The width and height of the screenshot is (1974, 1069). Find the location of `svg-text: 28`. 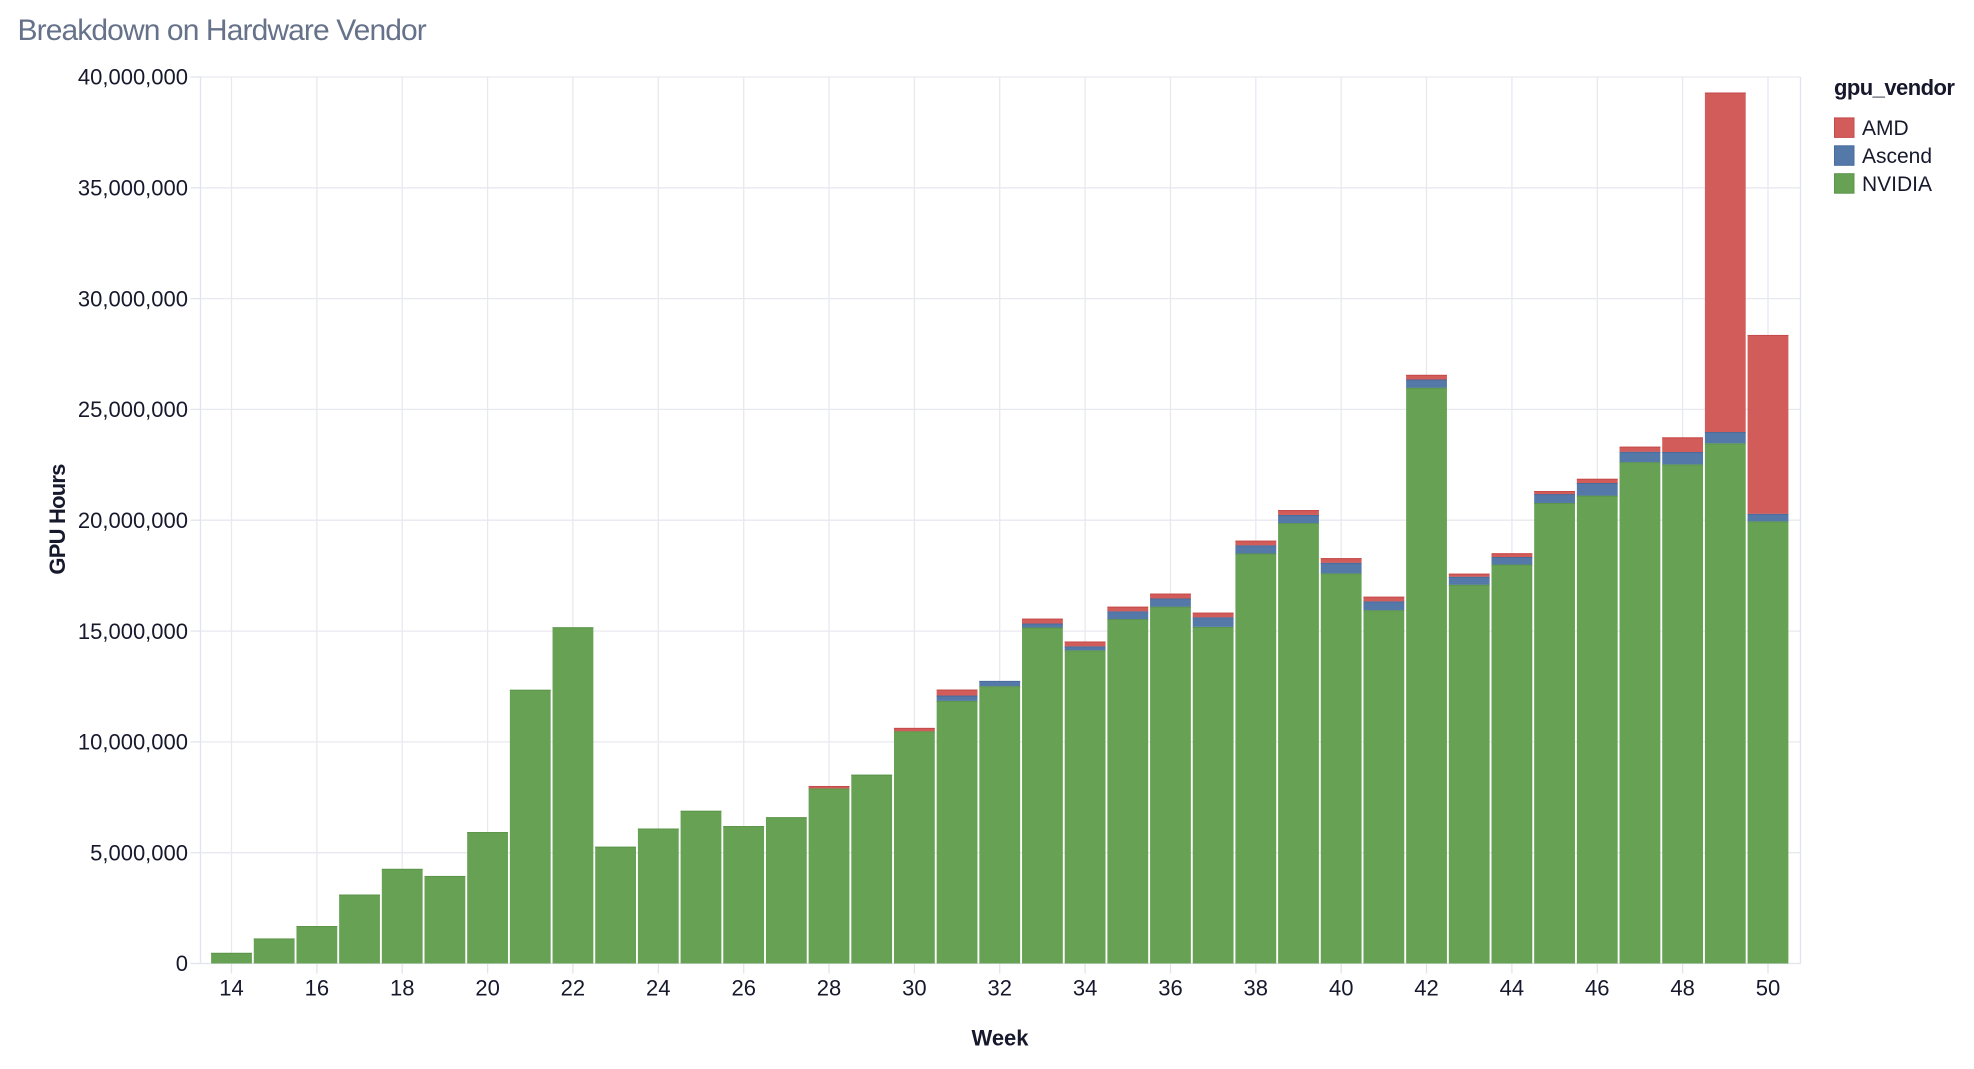

svg-text: 28 is located at coordinates (829, 988).